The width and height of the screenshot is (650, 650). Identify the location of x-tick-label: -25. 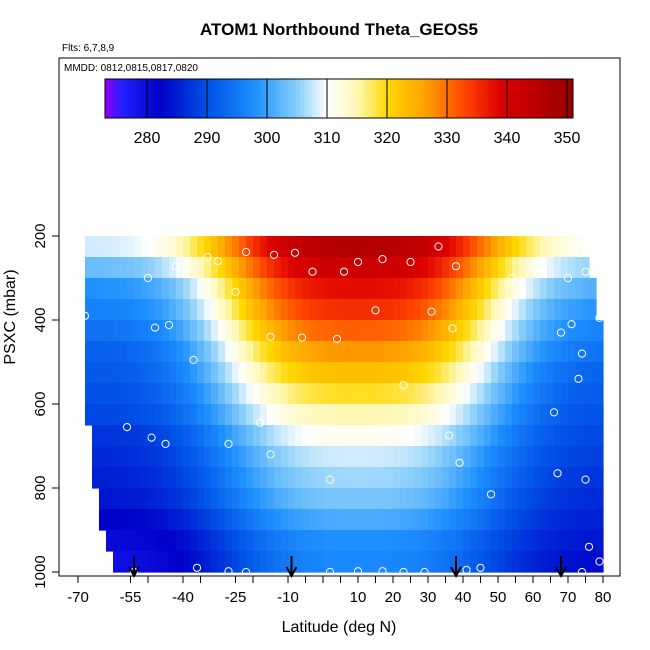
(236, 597).